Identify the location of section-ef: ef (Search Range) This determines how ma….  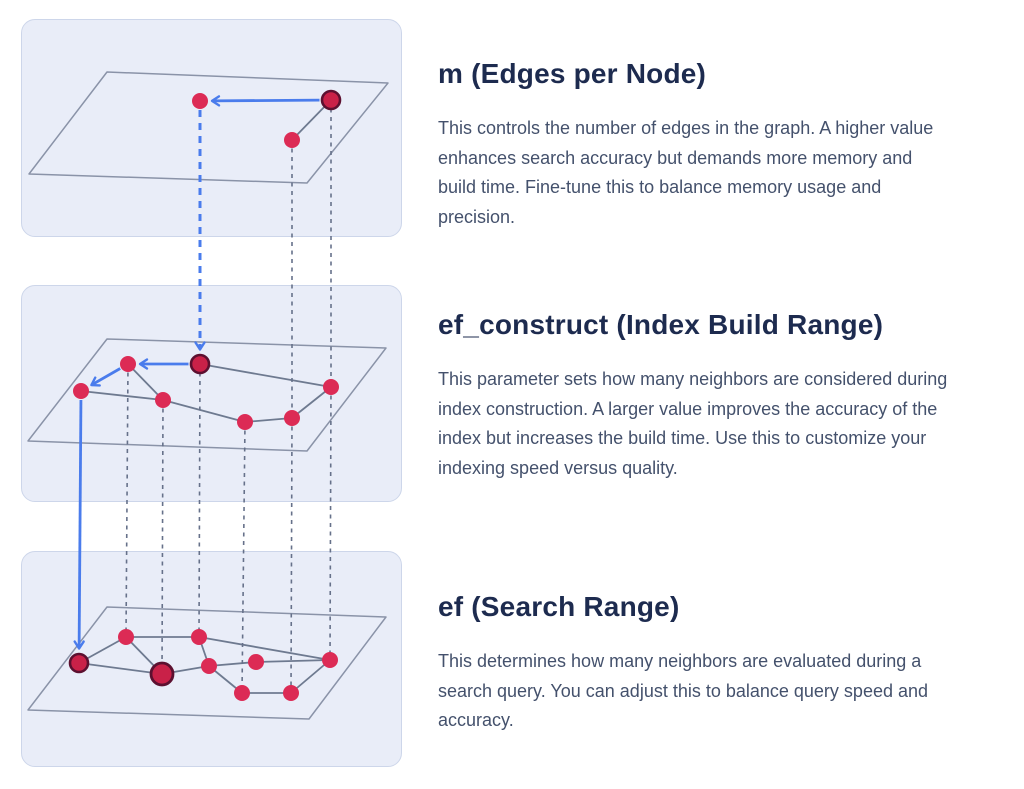
(698, 663).